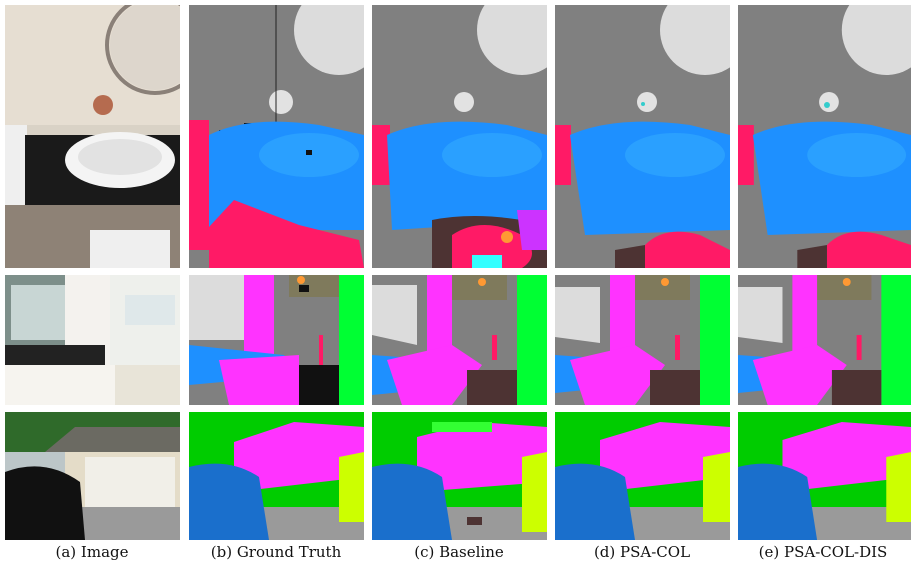 This screenshot has width=911, height=569. What do you see at coordinates (276, 476) in the screenshot?
I see `gt-garage-car` at bounding box center [276, 476].